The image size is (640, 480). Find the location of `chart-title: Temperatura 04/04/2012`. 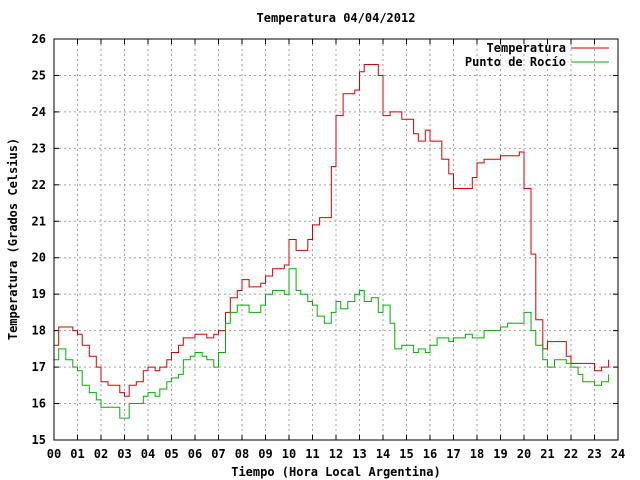

chart-title: Temperatura 04/04/2012 is located at coordinates (336, 18).